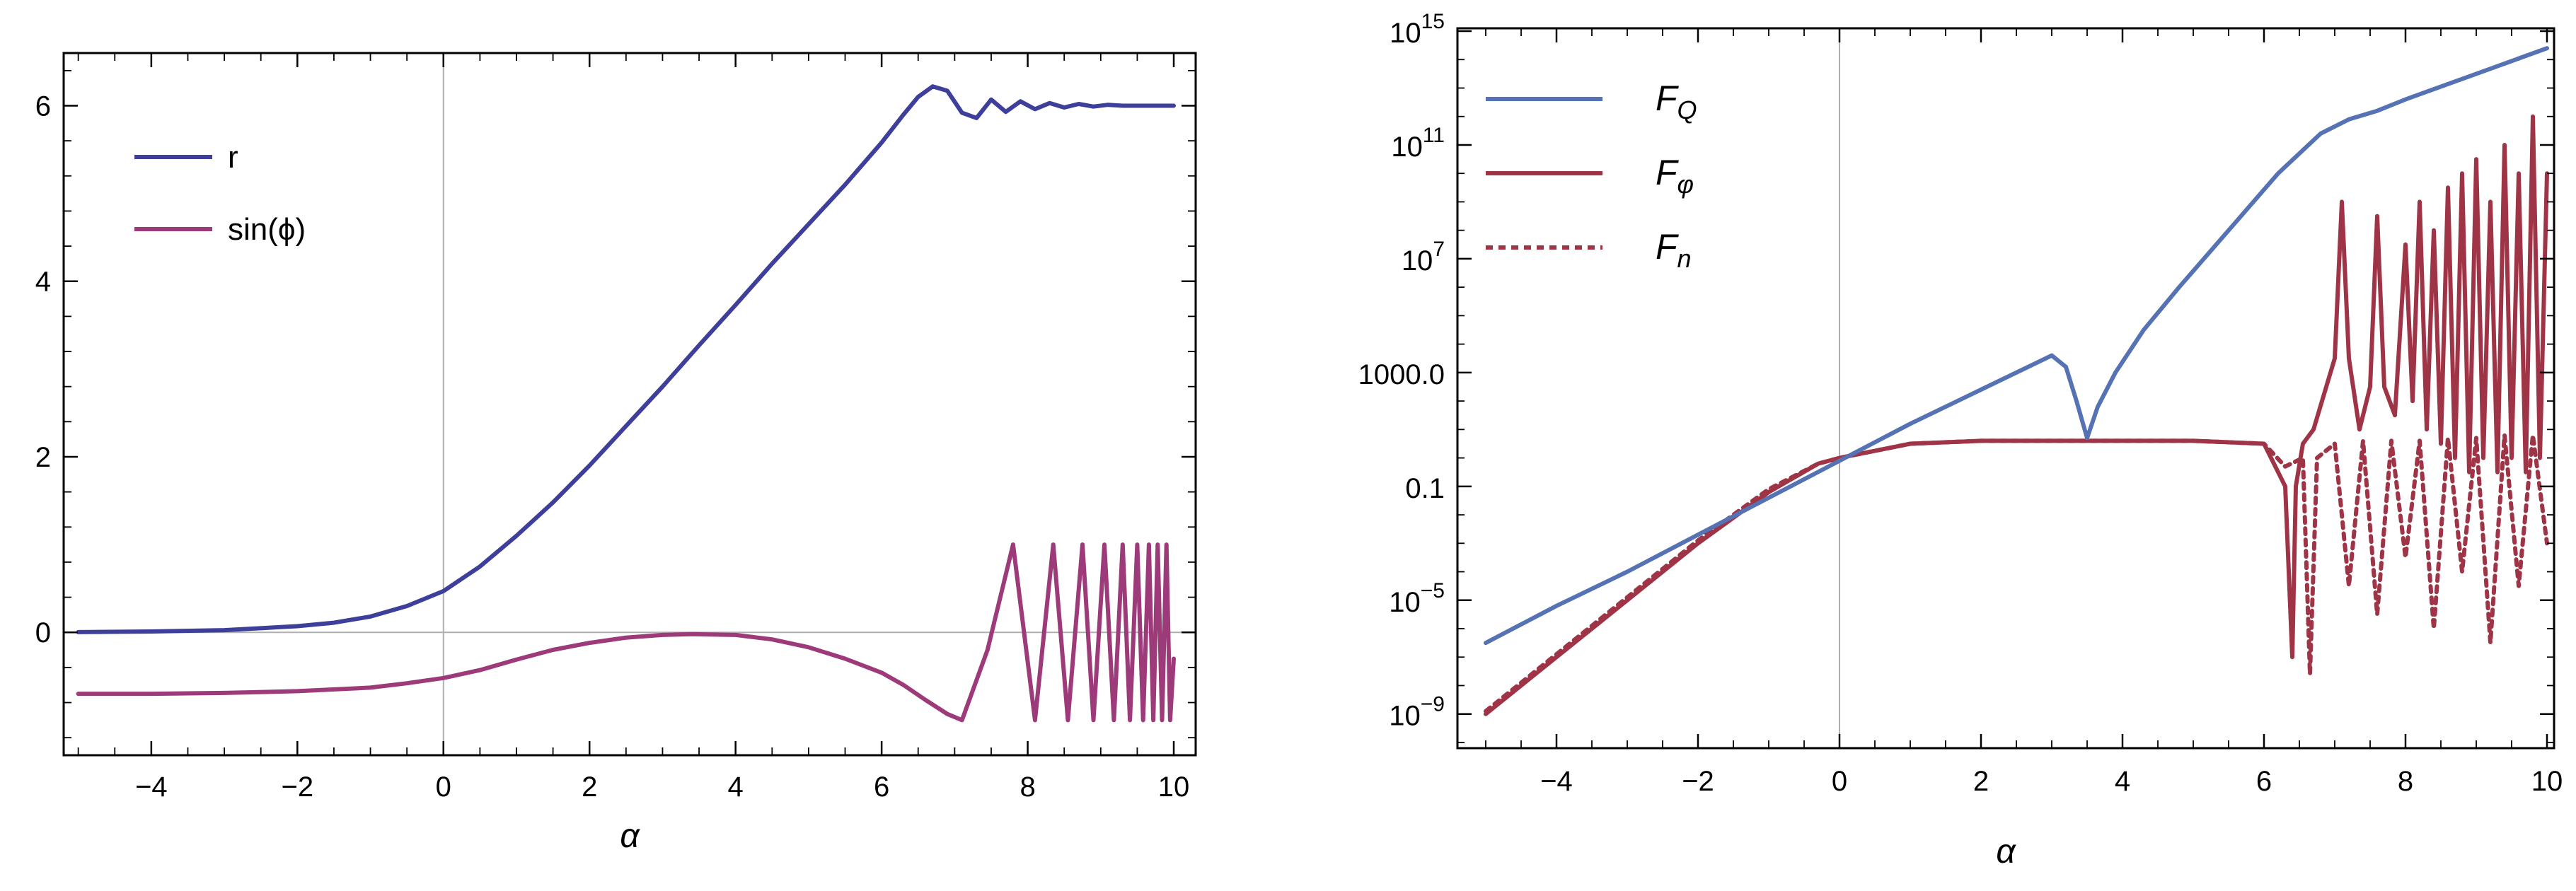 Image resolution: width=2576 pixels, height=891 pixels. What do you see at coordinates (2006, 851) in the screenshot?
I see `right-x-axis-label: α` at bounding box center [2006, 851].